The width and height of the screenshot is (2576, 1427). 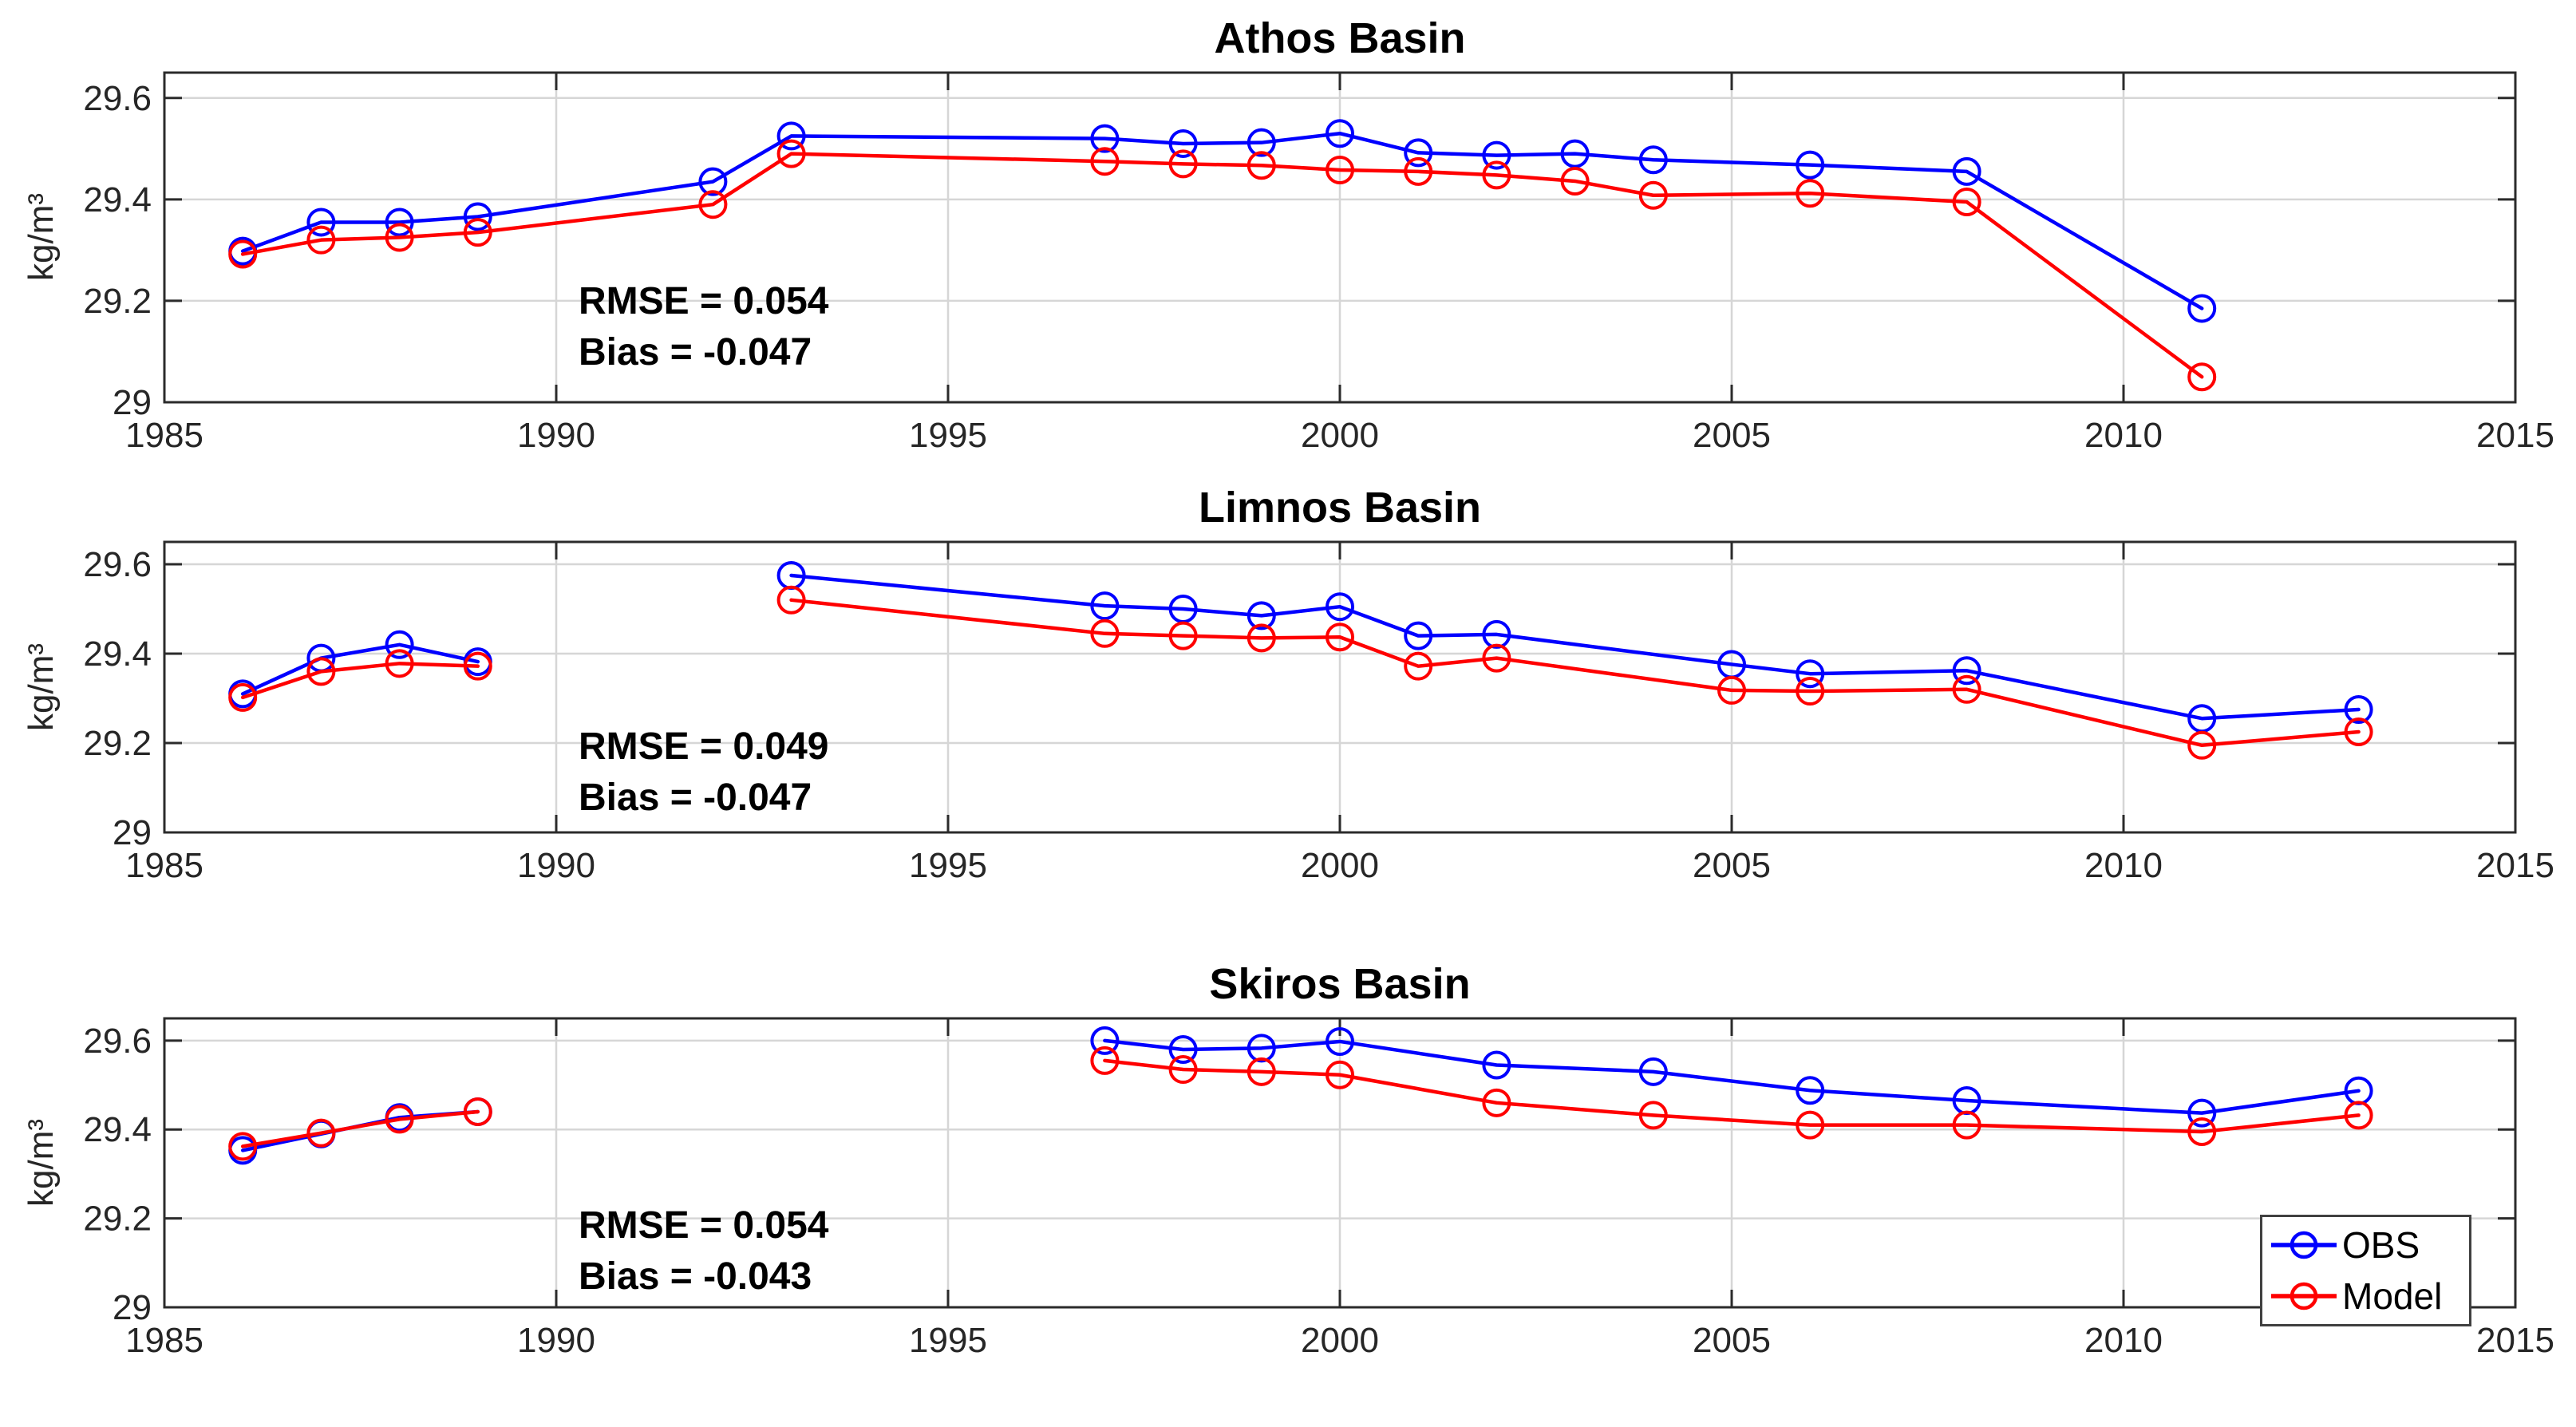 I want to click on legend-entry-obs: OBS, so click(x=2366, y=1245).